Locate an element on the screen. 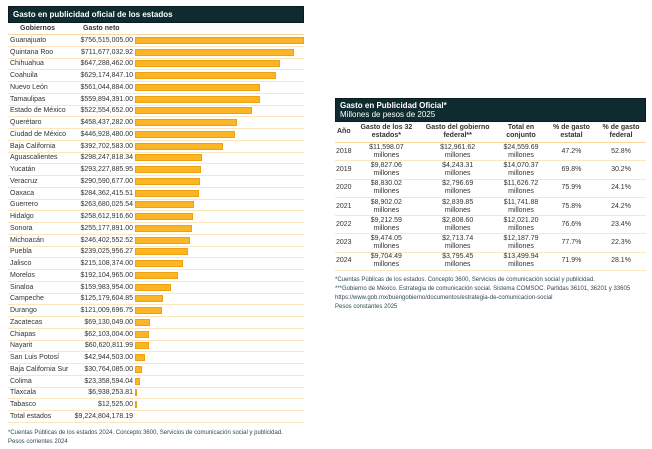  state-name: Tabasco is located at coordinates (23, 405).